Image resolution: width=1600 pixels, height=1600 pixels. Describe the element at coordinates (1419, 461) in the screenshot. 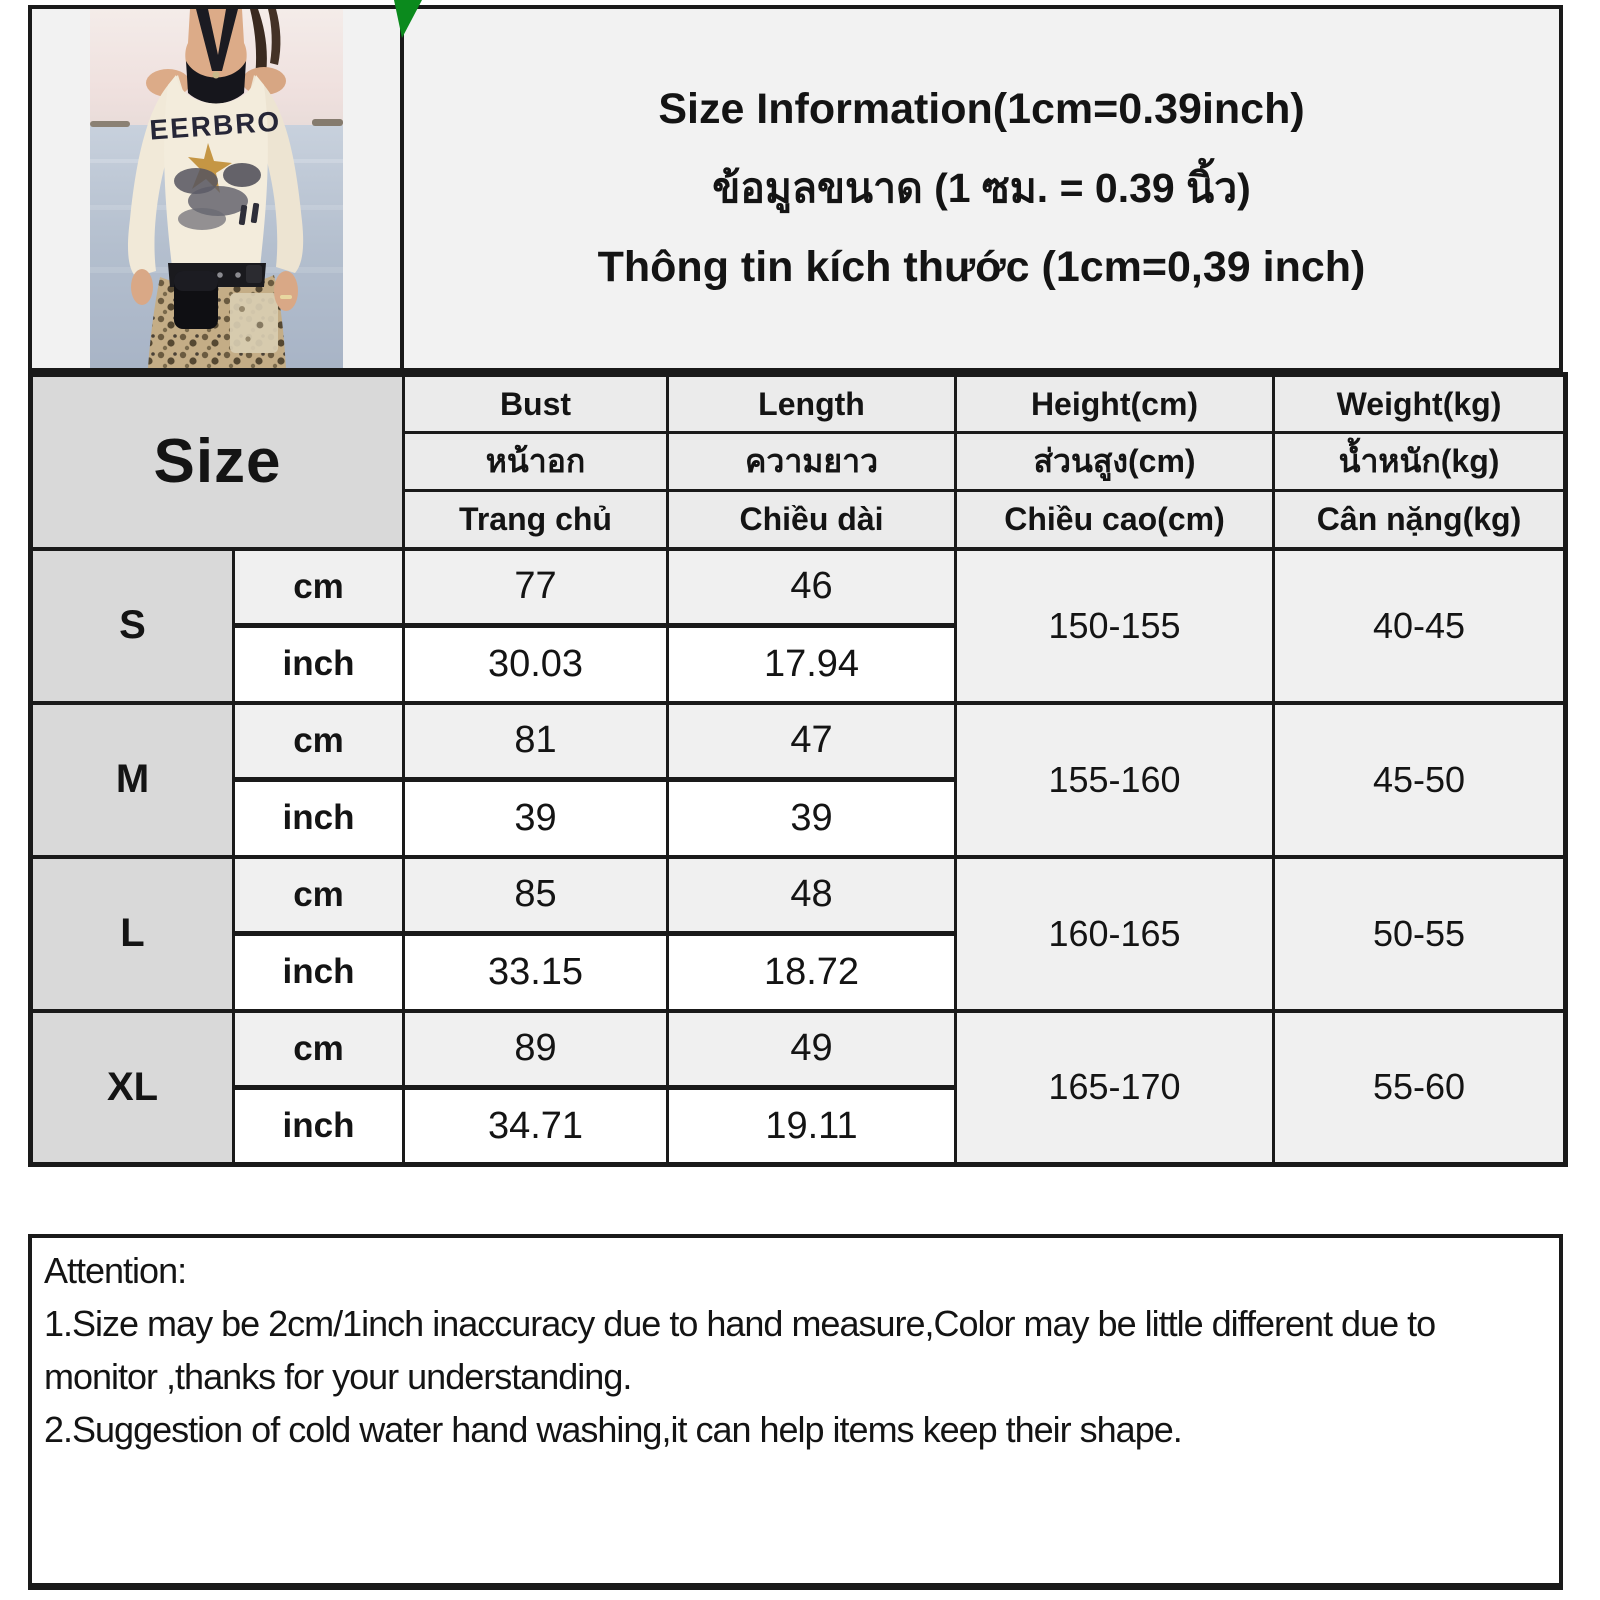

I see `col-header-weight-th: น้ำหนัก(kg)` at that location.